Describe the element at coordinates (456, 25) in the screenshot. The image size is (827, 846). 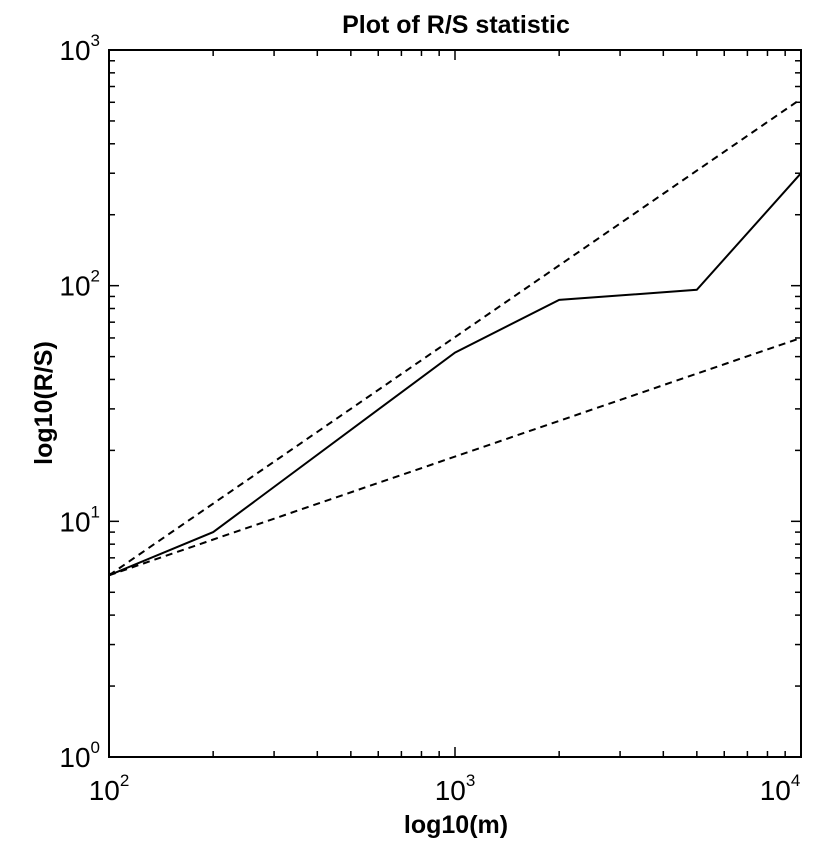
I see `chart-title: Plot of R/S statistic` at that location.